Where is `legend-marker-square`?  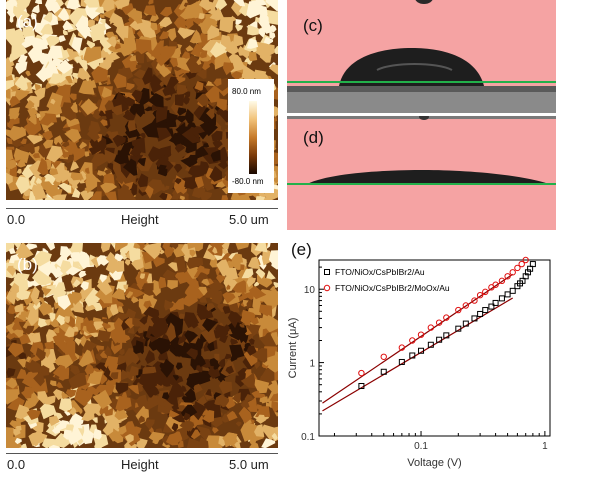
legend-marker-square is located at coordinates (327, 272).